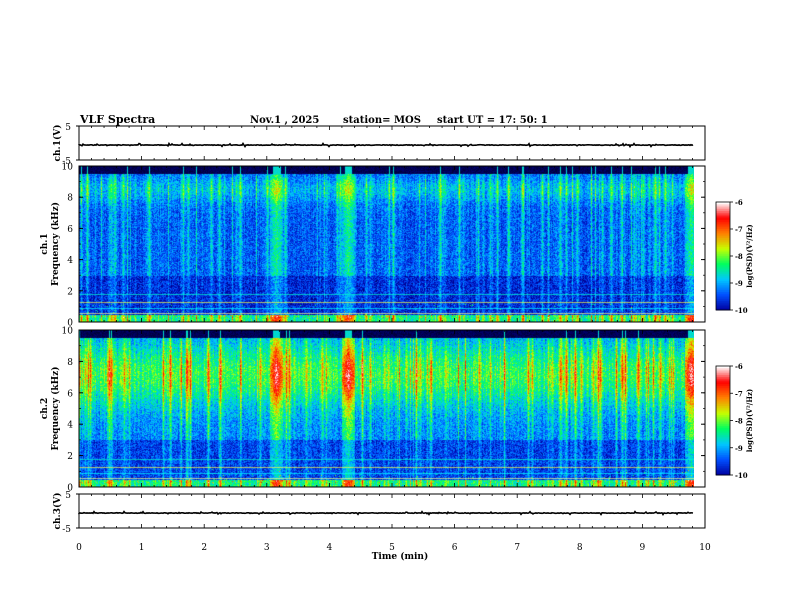 This screenshot has height=612, width=792. What do you see at coordinates (284, 120) in the screenshot?
I see `date-label: Nov.1 , 2025` at bounding box center [284, 120].